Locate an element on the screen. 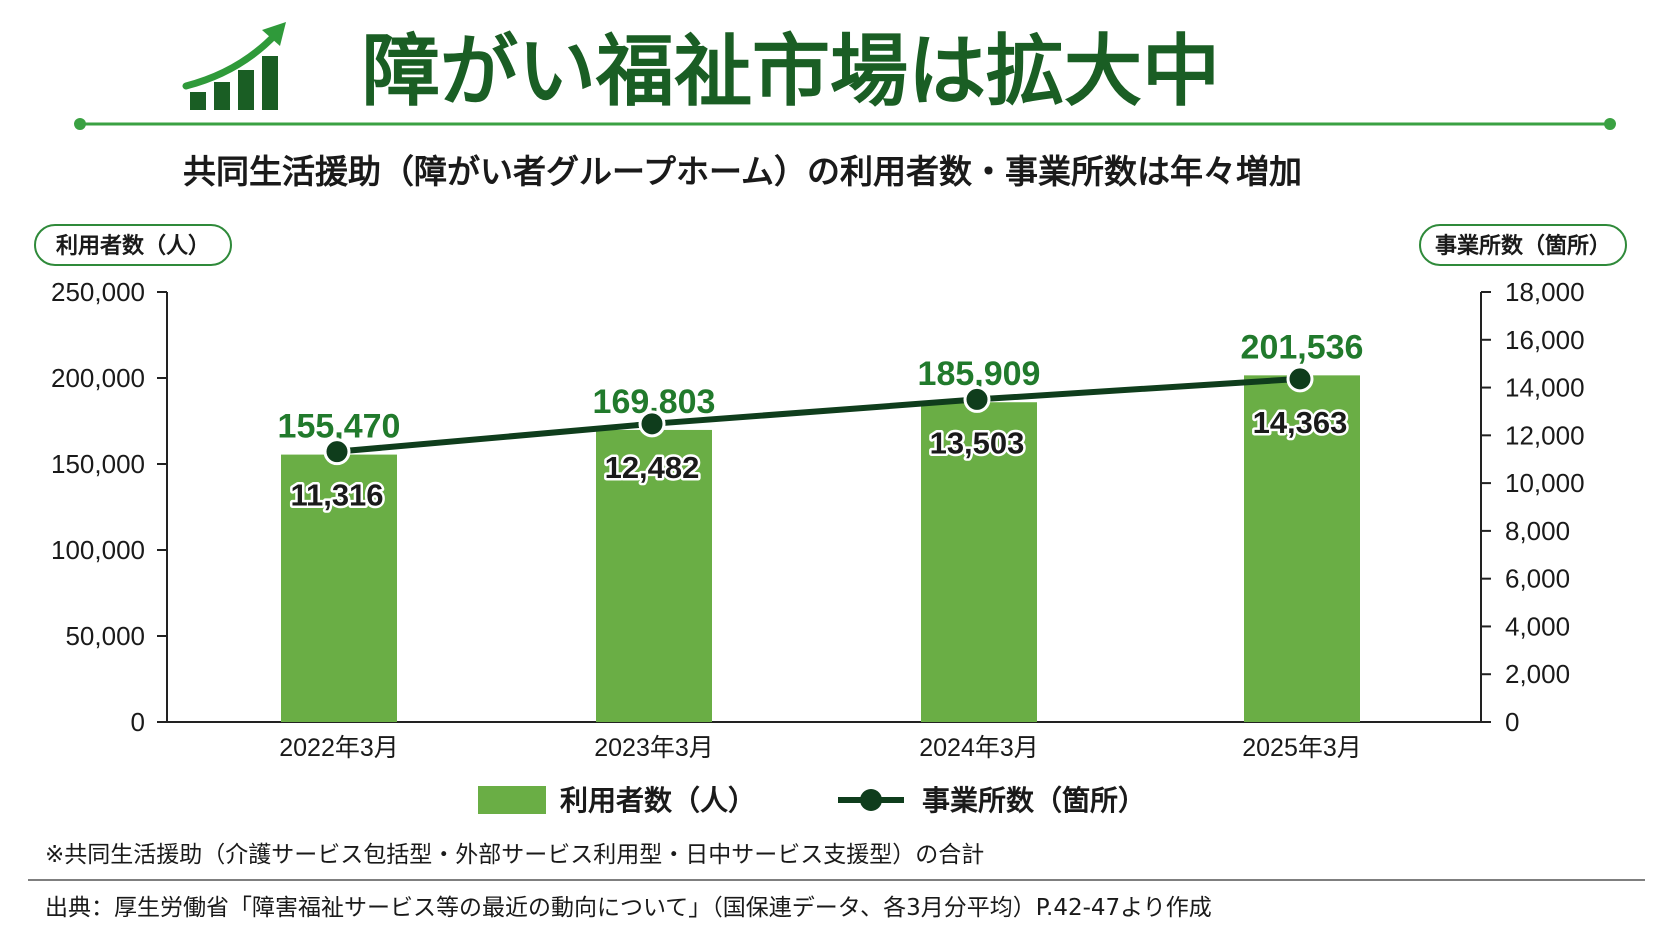 The height and width of the screenshot is (941, 1671). bar-value-label: 201,536 is located at coordinates (1302, 347).